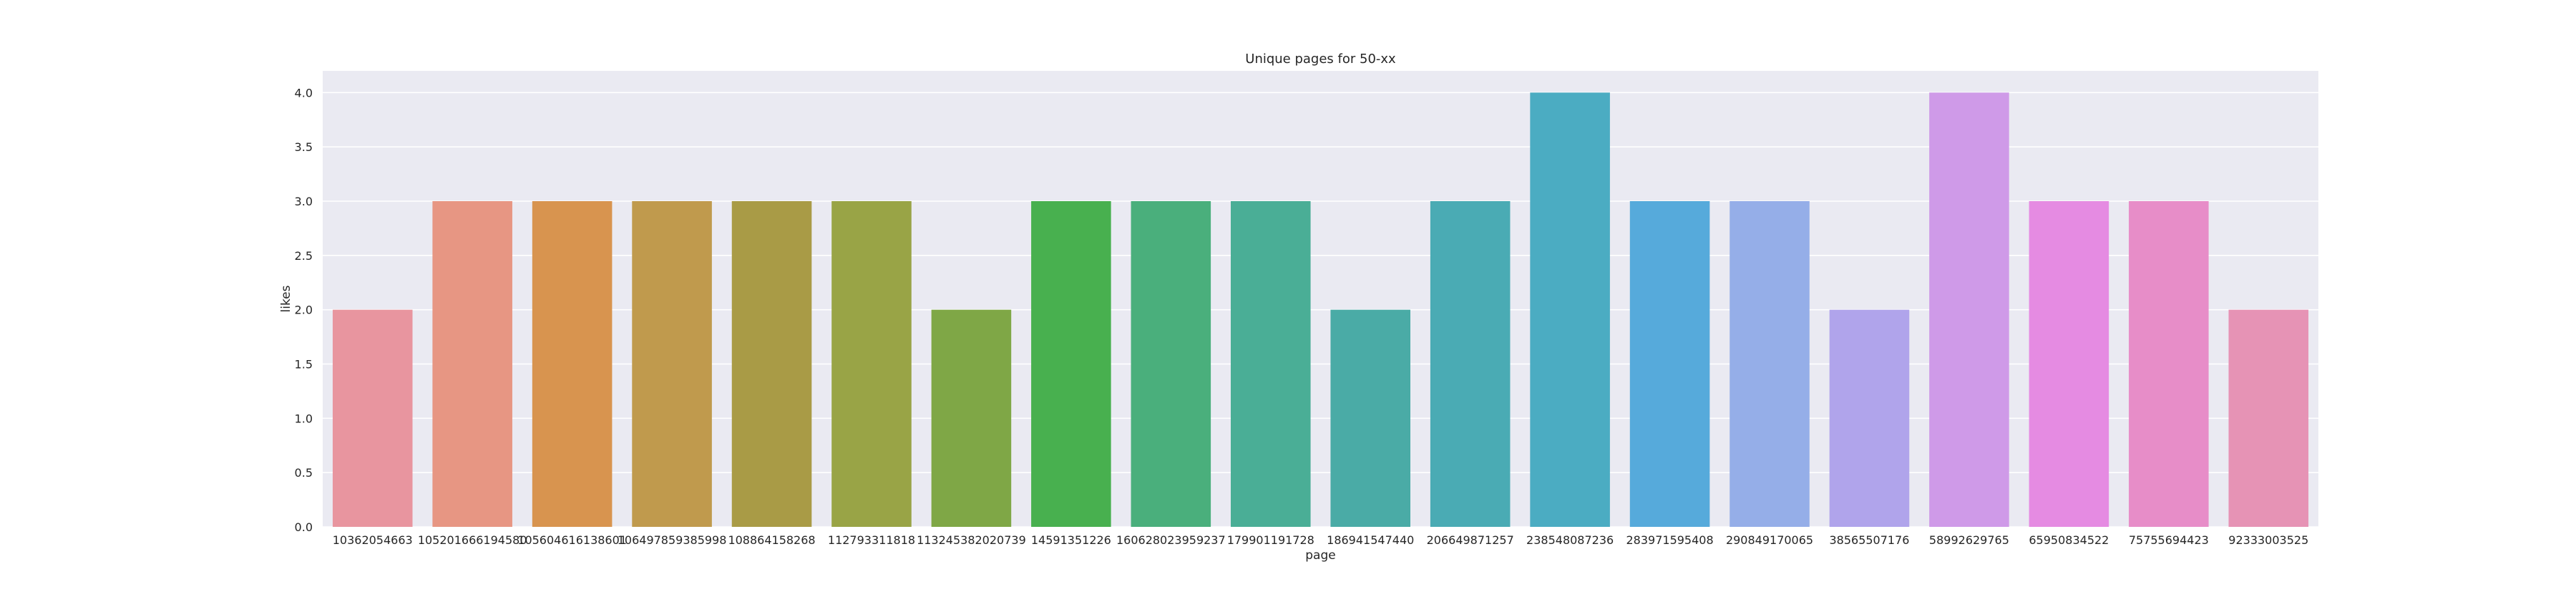 The width and height of the screenshot is (2576, 592). Describe the element at coordinates (304, 201) in the screenshot. I see `y-tick-label: 3.0` at that location.